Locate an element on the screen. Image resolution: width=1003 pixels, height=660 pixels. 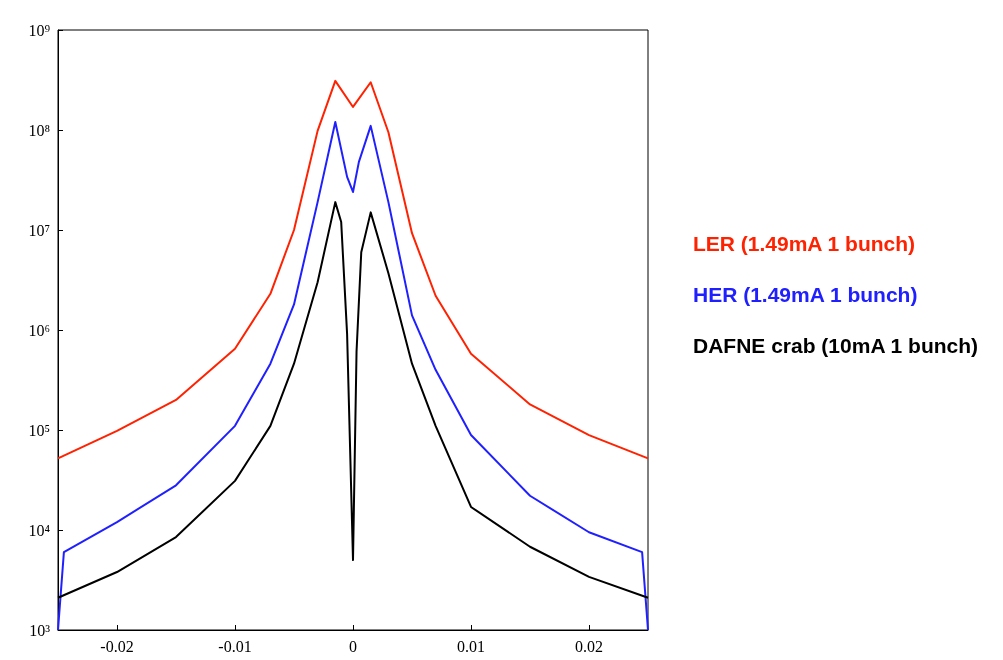
y-tick-label: 10⁴ is located at coordinates (39, 530).